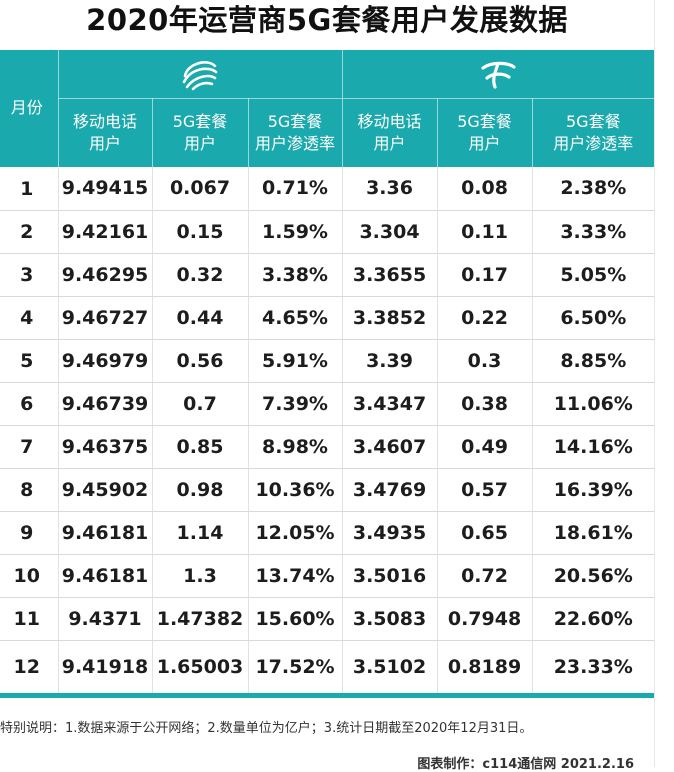 The width and height of the screenshot is (674, 772). Describe the element at coordinates (200, 318) in the screenshot. I see `cell-value: 0.44` at that location.